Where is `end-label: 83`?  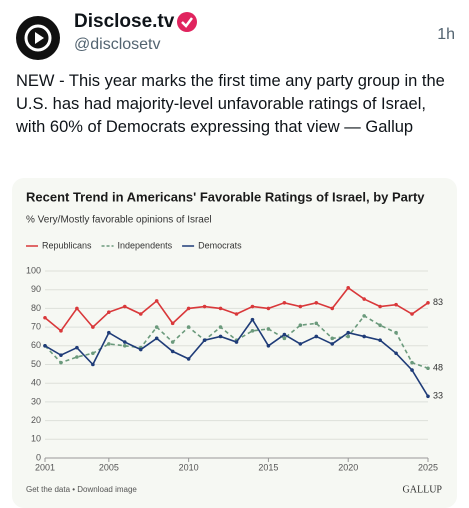
end-label: 83 is located at coordinates (438, 302).